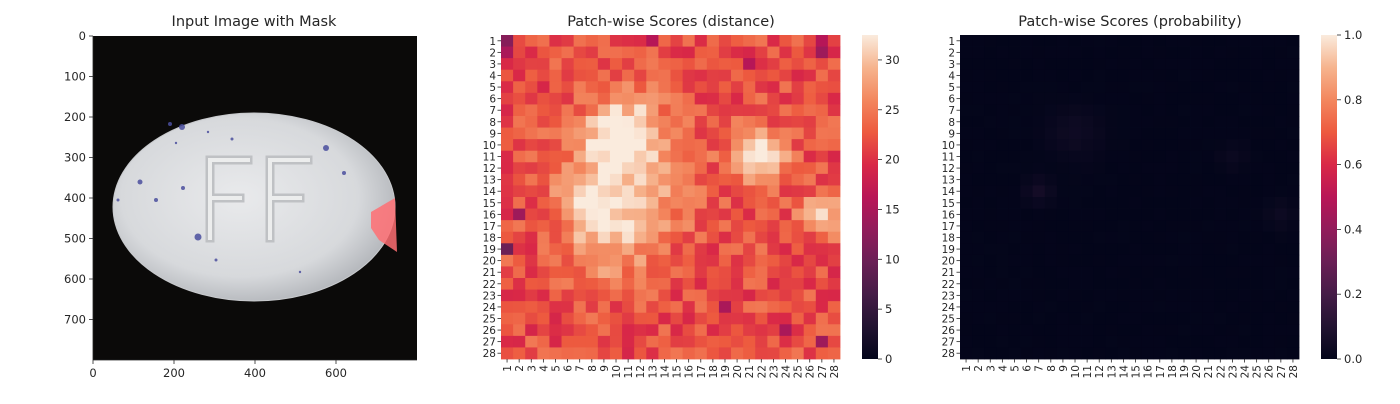 Image resolution: width=1400 pixels, height=404 pixels. Describe the element at coordinates (490, 215) in the screenshot. I see `distance-row-label: 16` at that location.